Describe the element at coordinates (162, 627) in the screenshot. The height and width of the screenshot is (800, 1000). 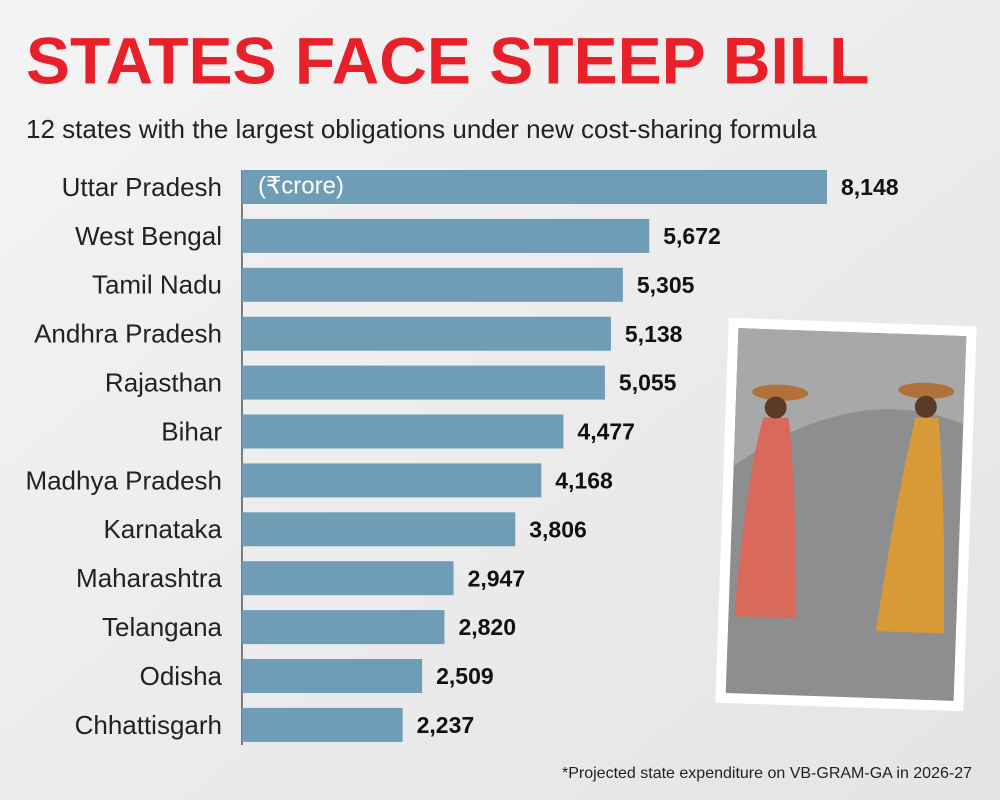
I see `category-label: Telangana` at that location.